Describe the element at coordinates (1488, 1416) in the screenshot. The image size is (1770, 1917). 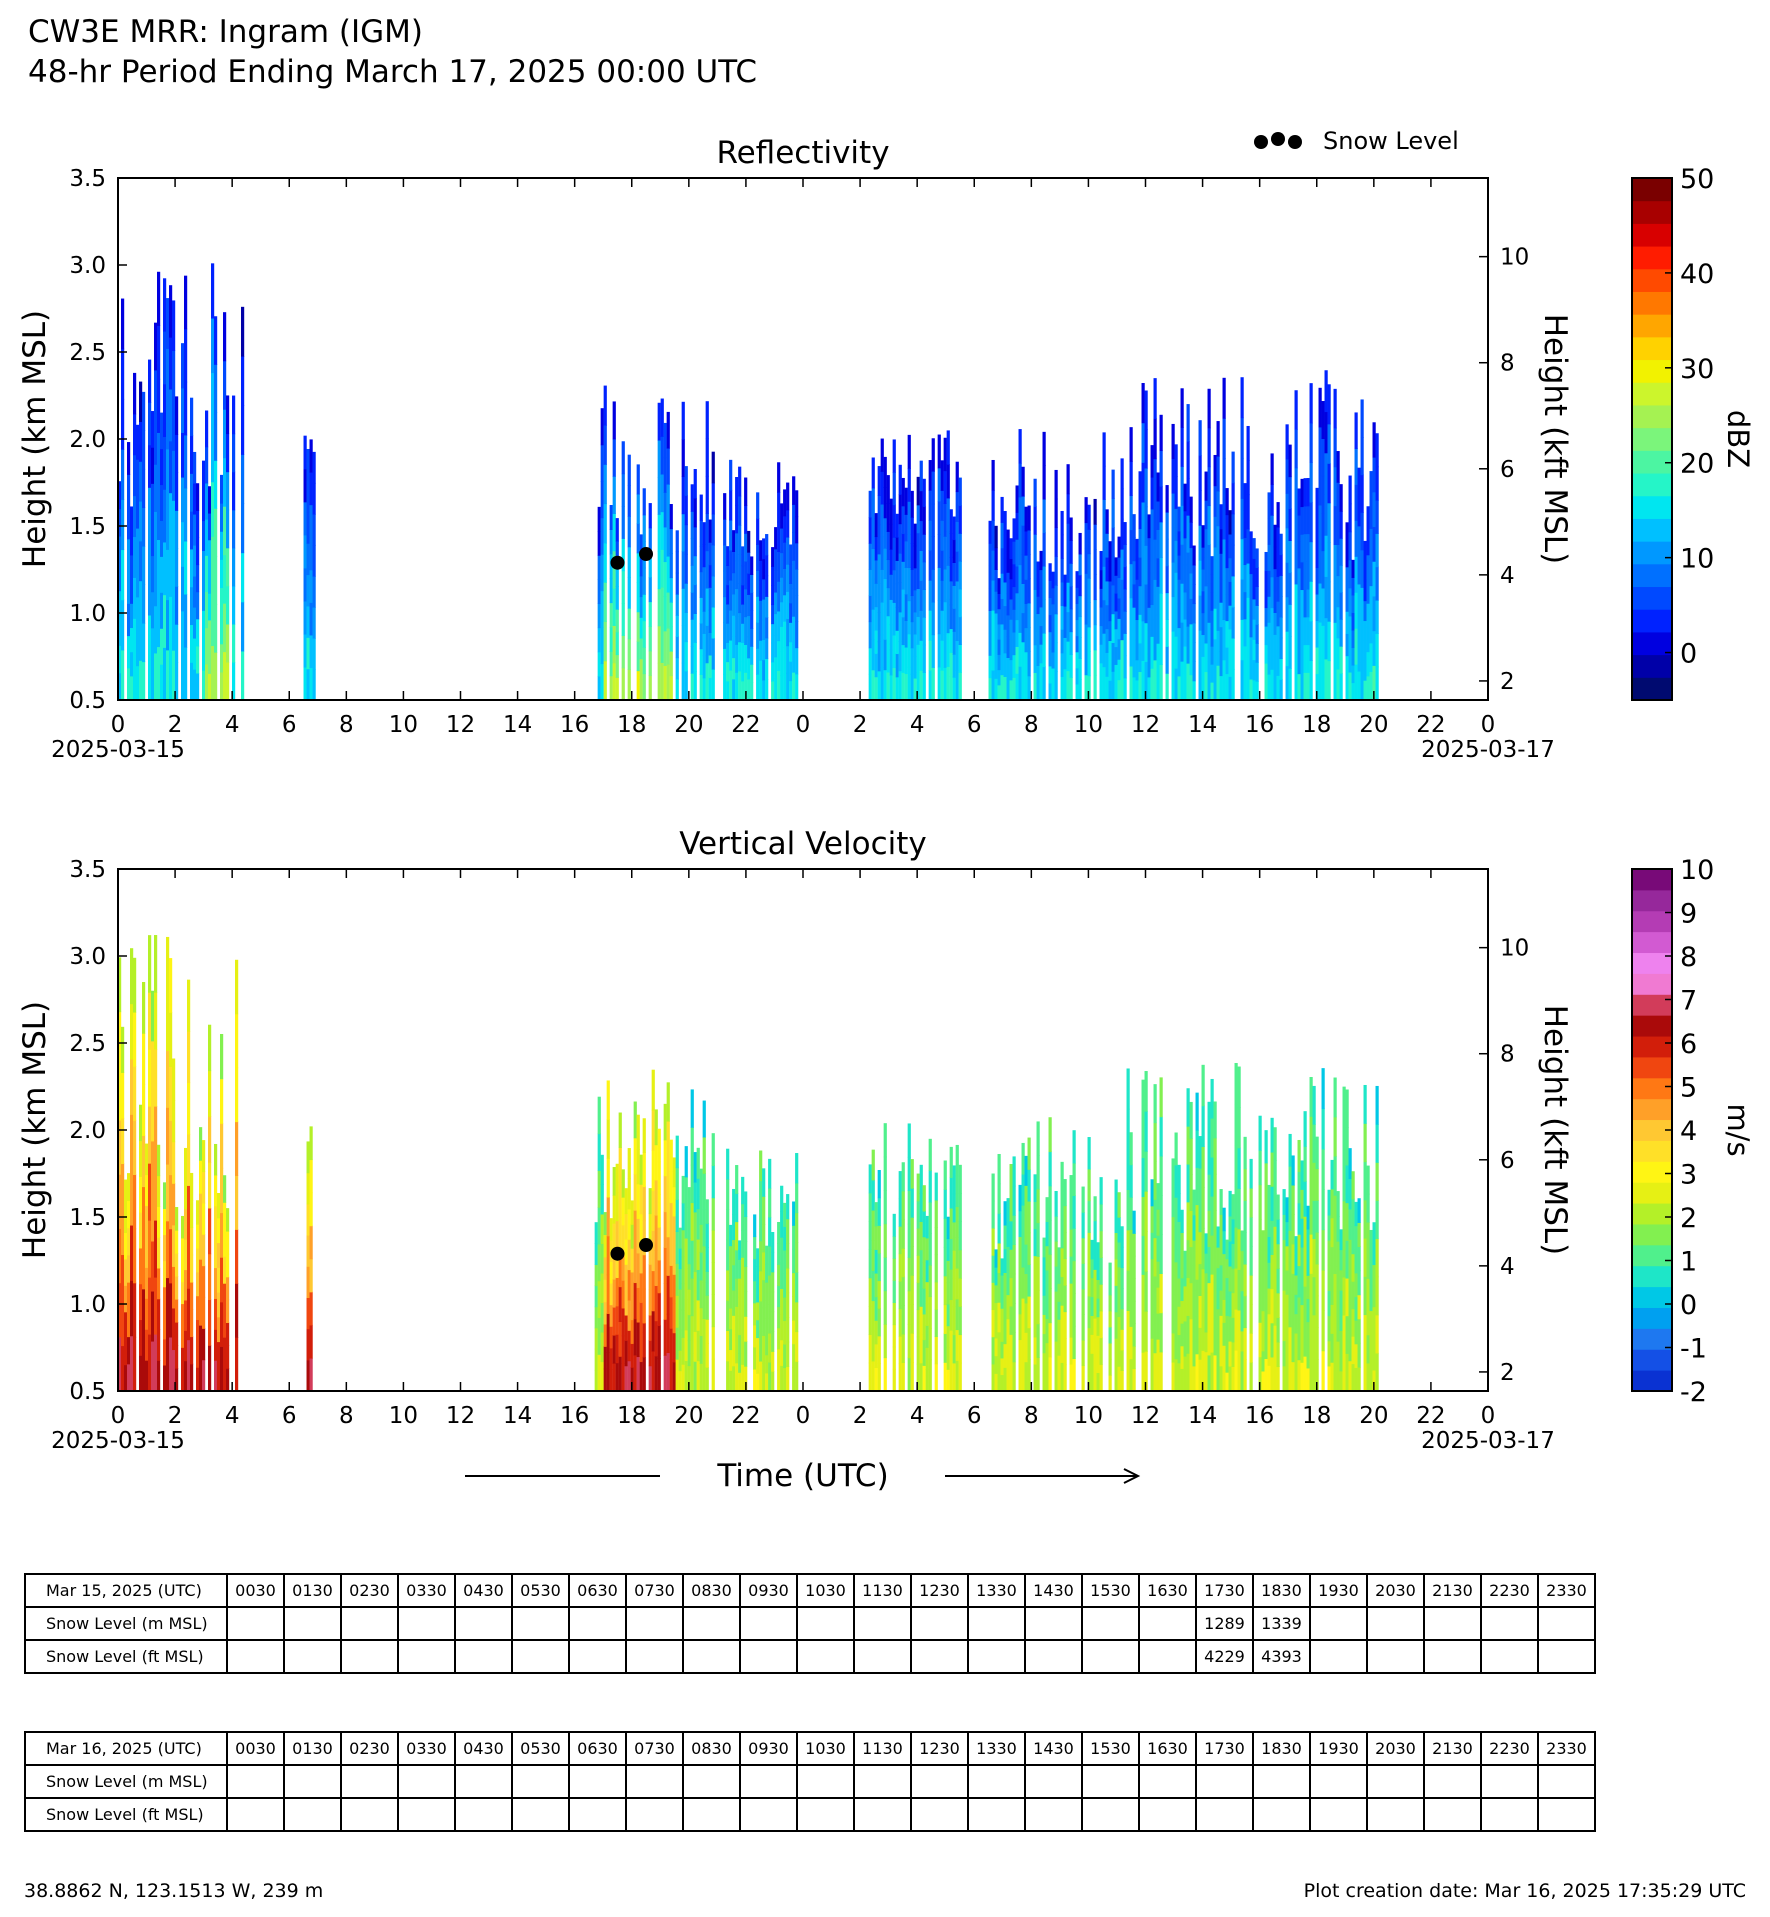
I see `x-tick-label: 0` at that location.